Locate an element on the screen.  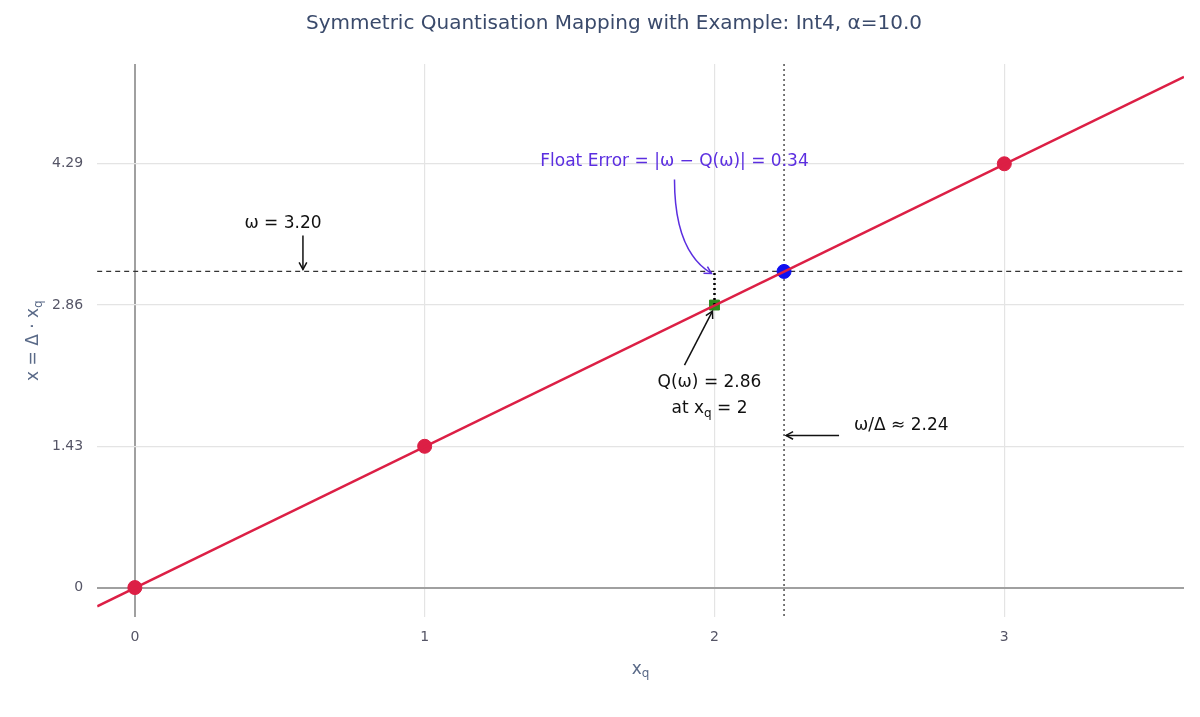
x-tick-label: 2 is located at coordinates (714, 636).